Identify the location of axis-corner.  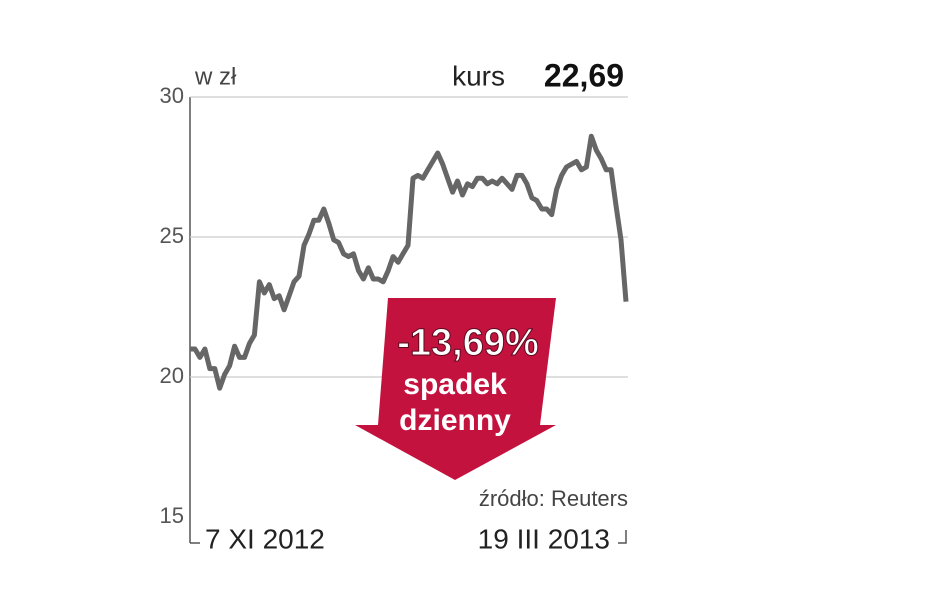
(622, 537).